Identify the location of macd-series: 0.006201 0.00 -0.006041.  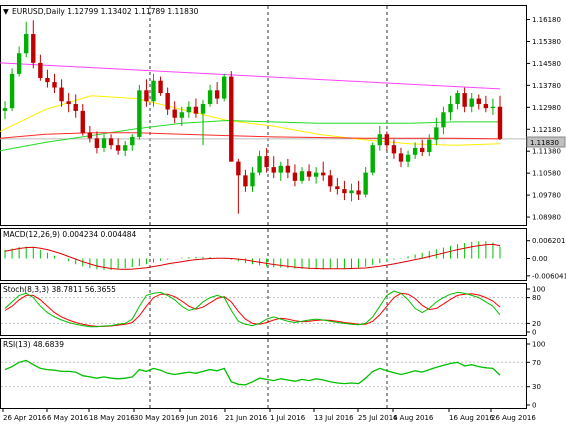
(285, 258).